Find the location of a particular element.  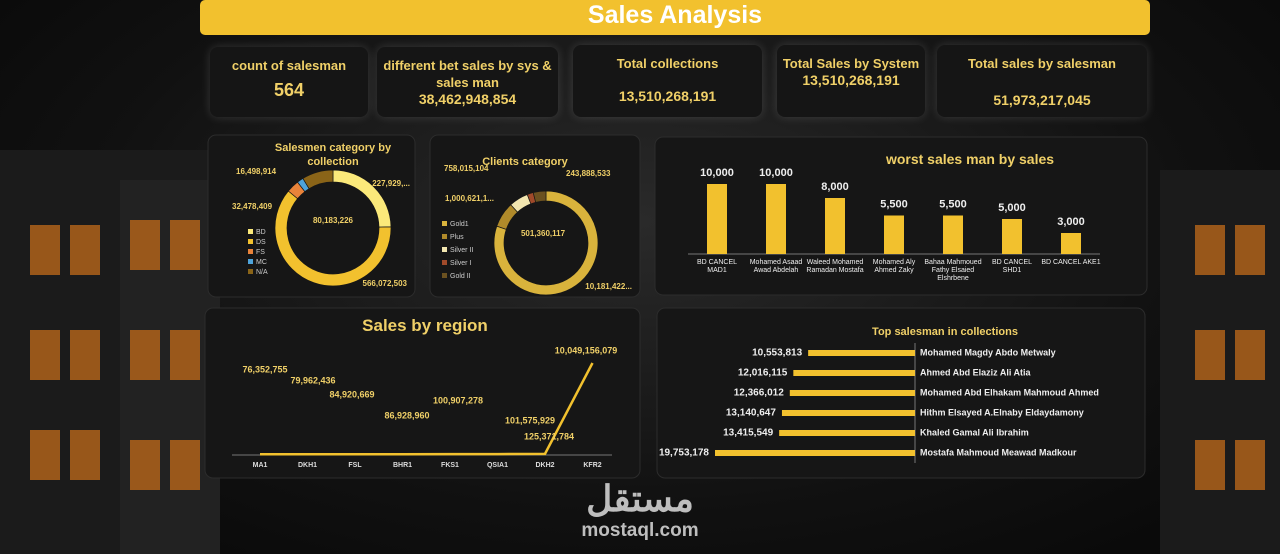

kpi-value: 564 is located at coordinates (289, 90).